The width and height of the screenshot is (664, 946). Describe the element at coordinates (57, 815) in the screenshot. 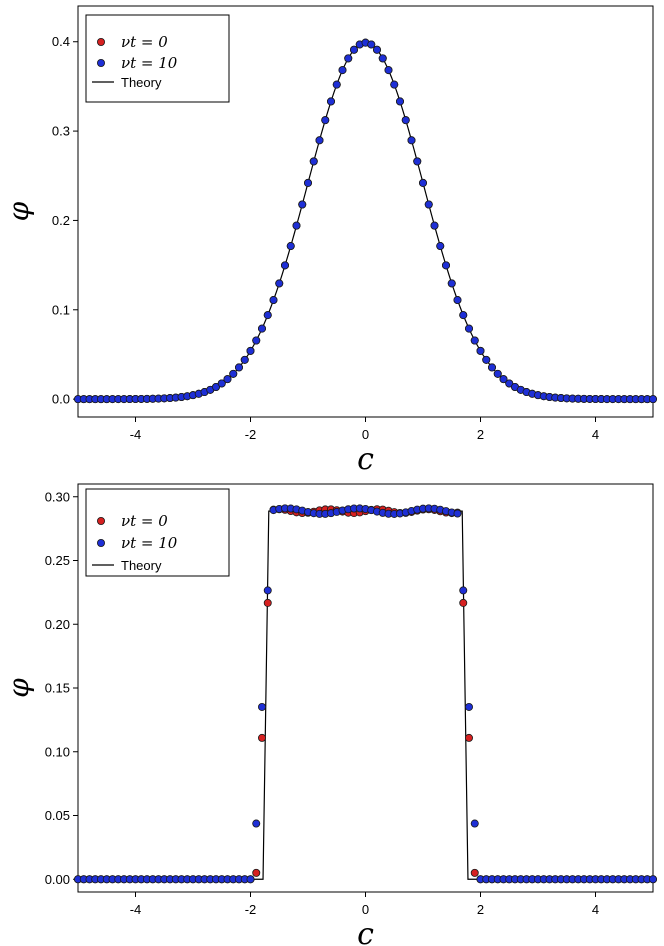

I see `y-tick-label: 0.05` at that location.